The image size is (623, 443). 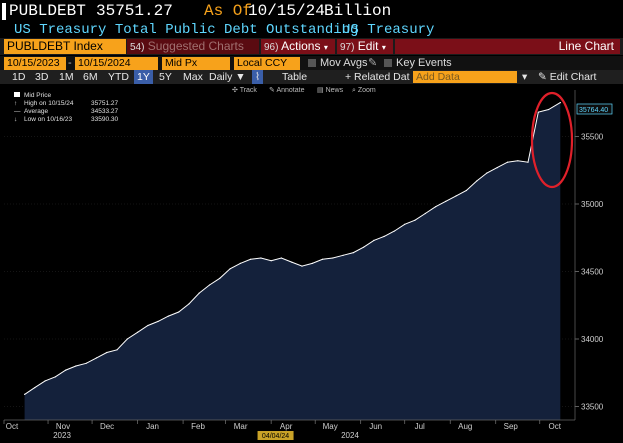 What do you see at coordinates (12, 426) in the screenshot?
I see `x-tick-label: Oct` at bounding box center [12, 426].